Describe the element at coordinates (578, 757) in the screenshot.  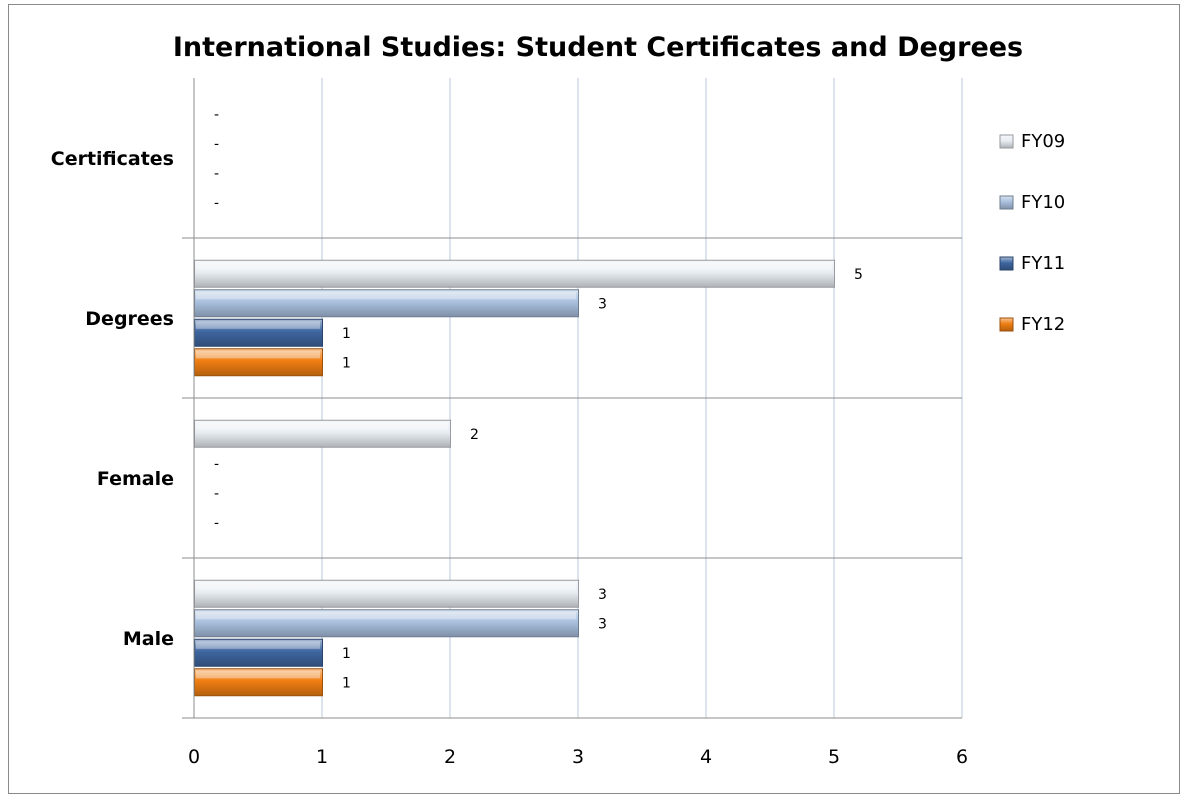
I see `x-tick-label-3: 3` at that location.